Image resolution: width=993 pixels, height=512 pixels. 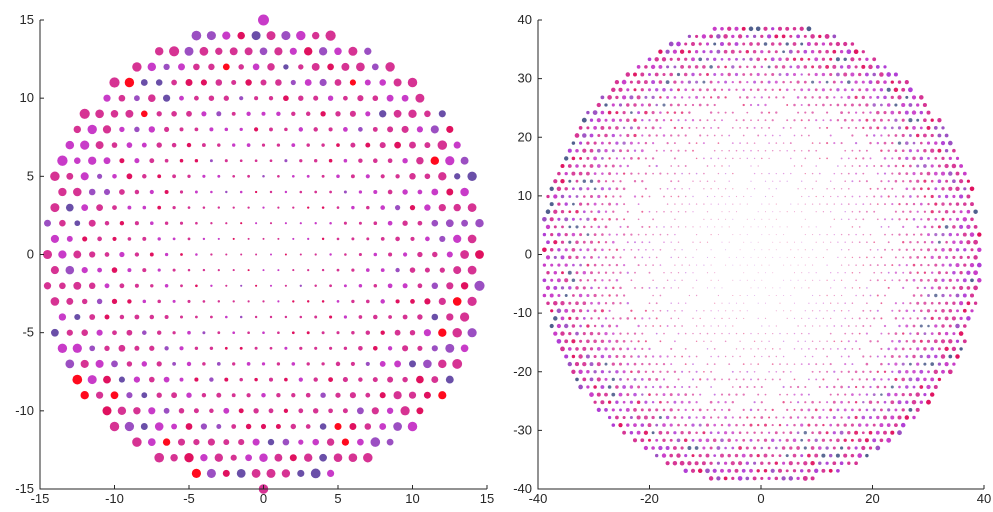 What do you see at coordinates (689, 127) in the screenshot?
I see `data-point-2060` at bounding box center [689, 127].